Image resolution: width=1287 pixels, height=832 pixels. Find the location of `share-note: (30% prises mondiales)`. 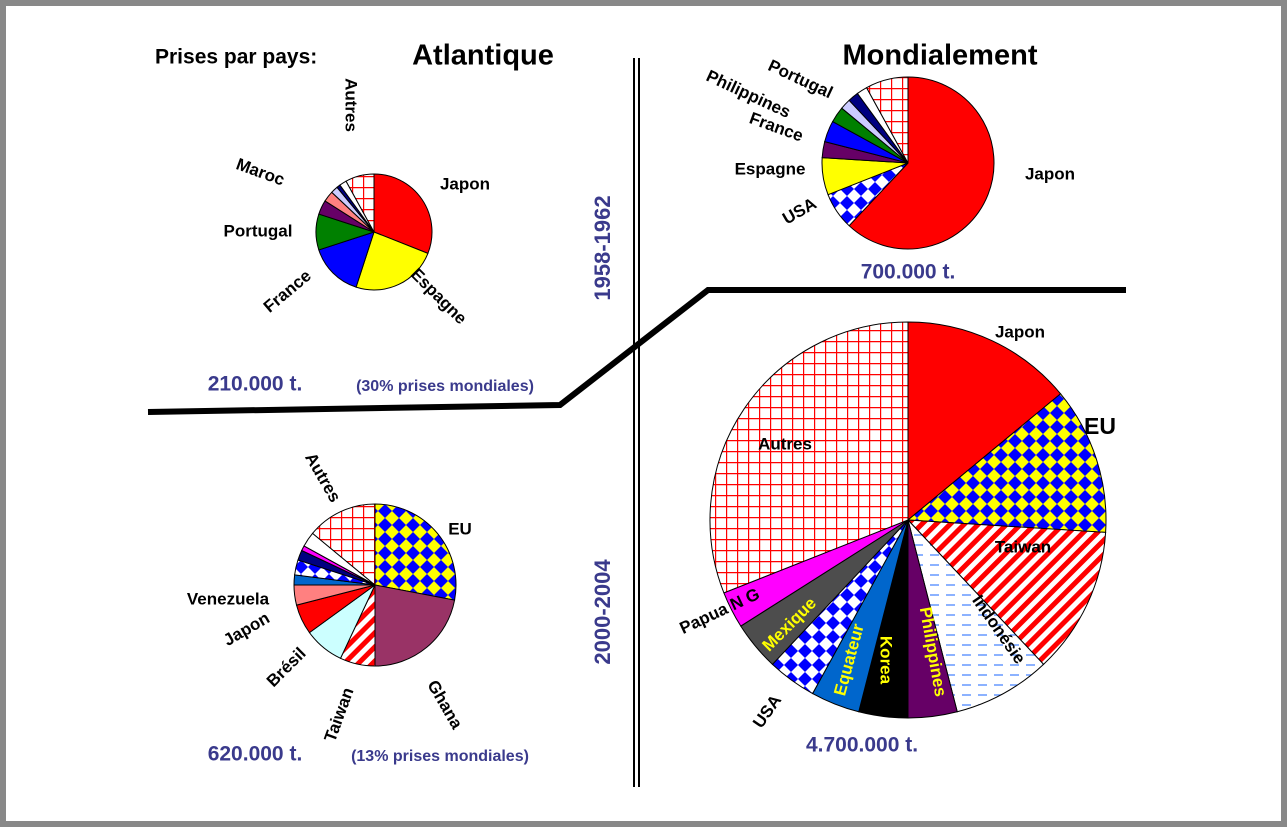

share-note: (30% prises mondiales) is located at coordinates (445, 386).